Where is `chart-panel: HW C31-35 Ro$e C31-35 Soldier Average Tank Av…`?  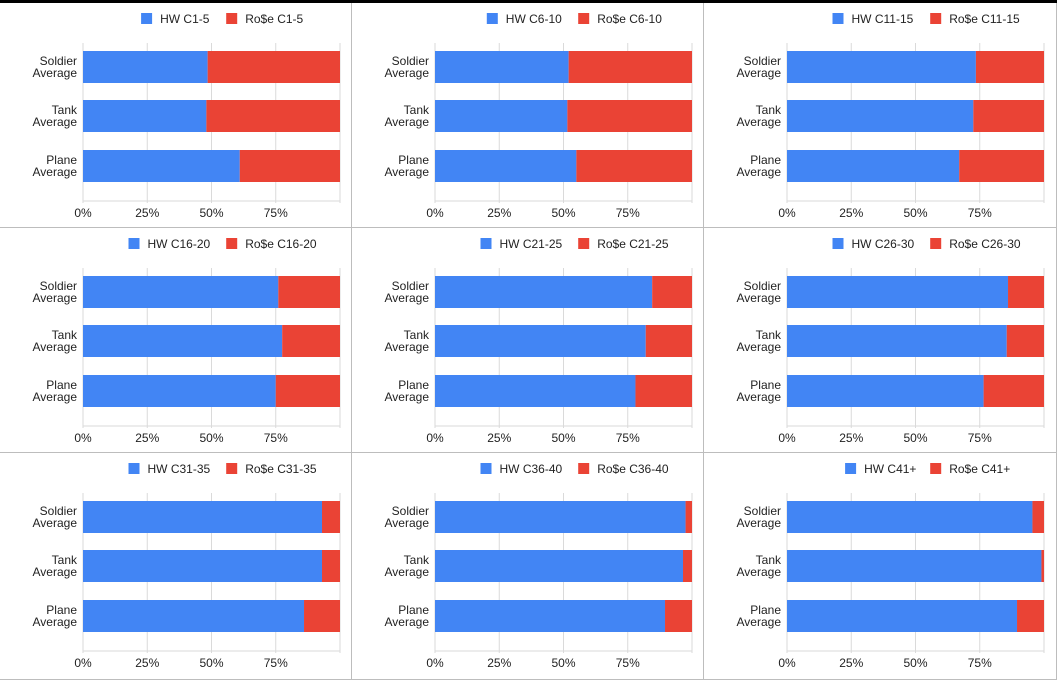
chart-panel: HW C31-35 Ro$e C31-35 Soldier Average Tank Av… is located at coordinates (176, 566).